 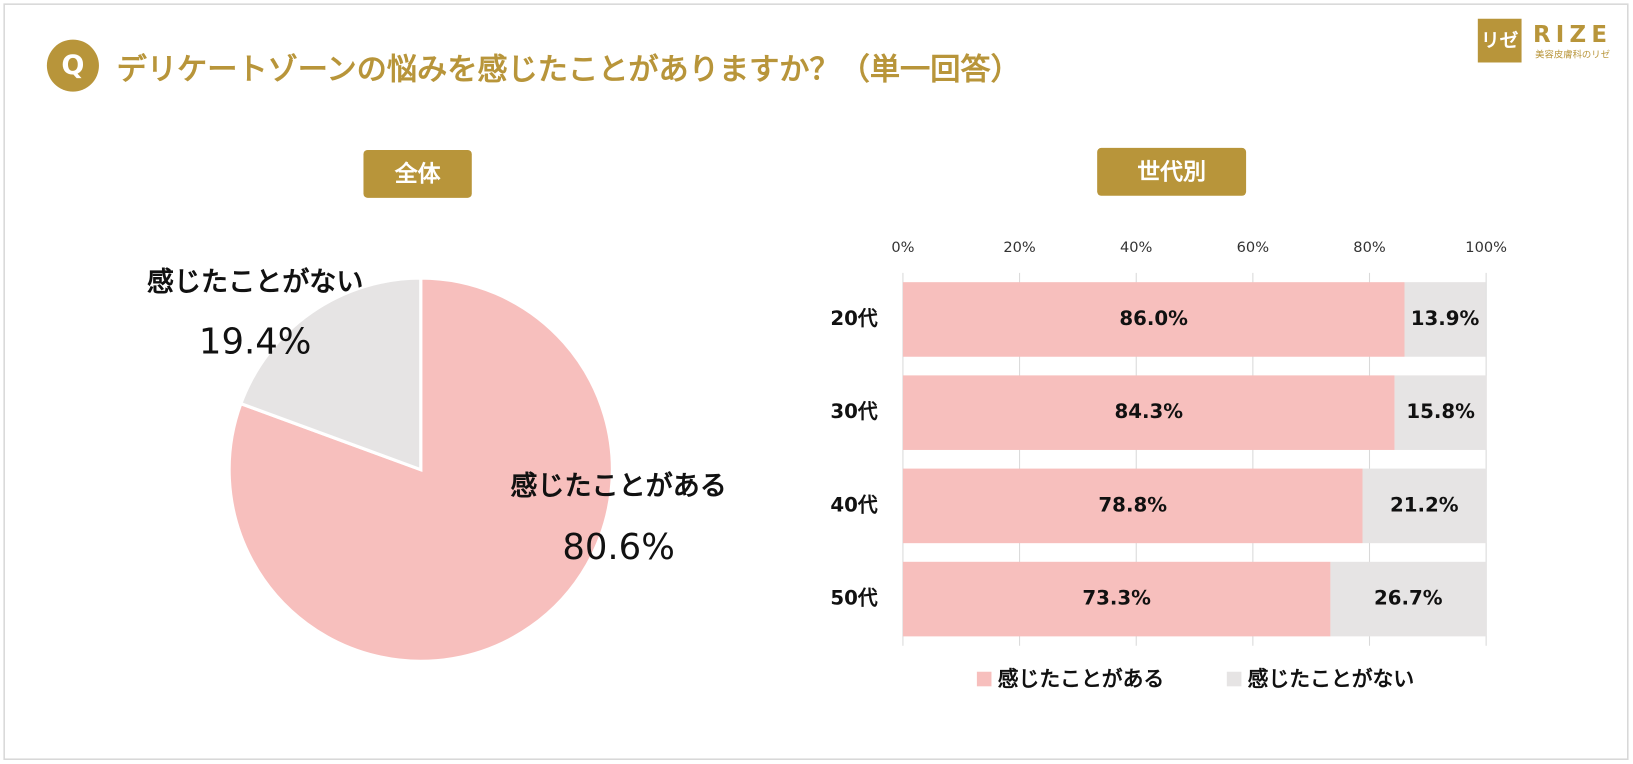 I want to click on y-tick-label: 50代, so click(x=854, y=598).